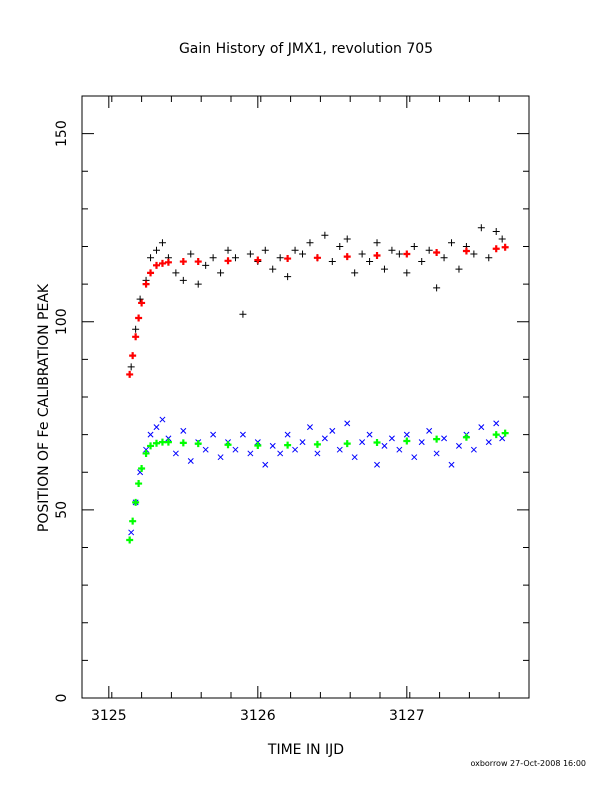 This screenshot has width=612, height=792. What do you see at coordinates (62, 133) in the screenshot?
I see `y-tick-label: 150` at bounding box center [62, 133].